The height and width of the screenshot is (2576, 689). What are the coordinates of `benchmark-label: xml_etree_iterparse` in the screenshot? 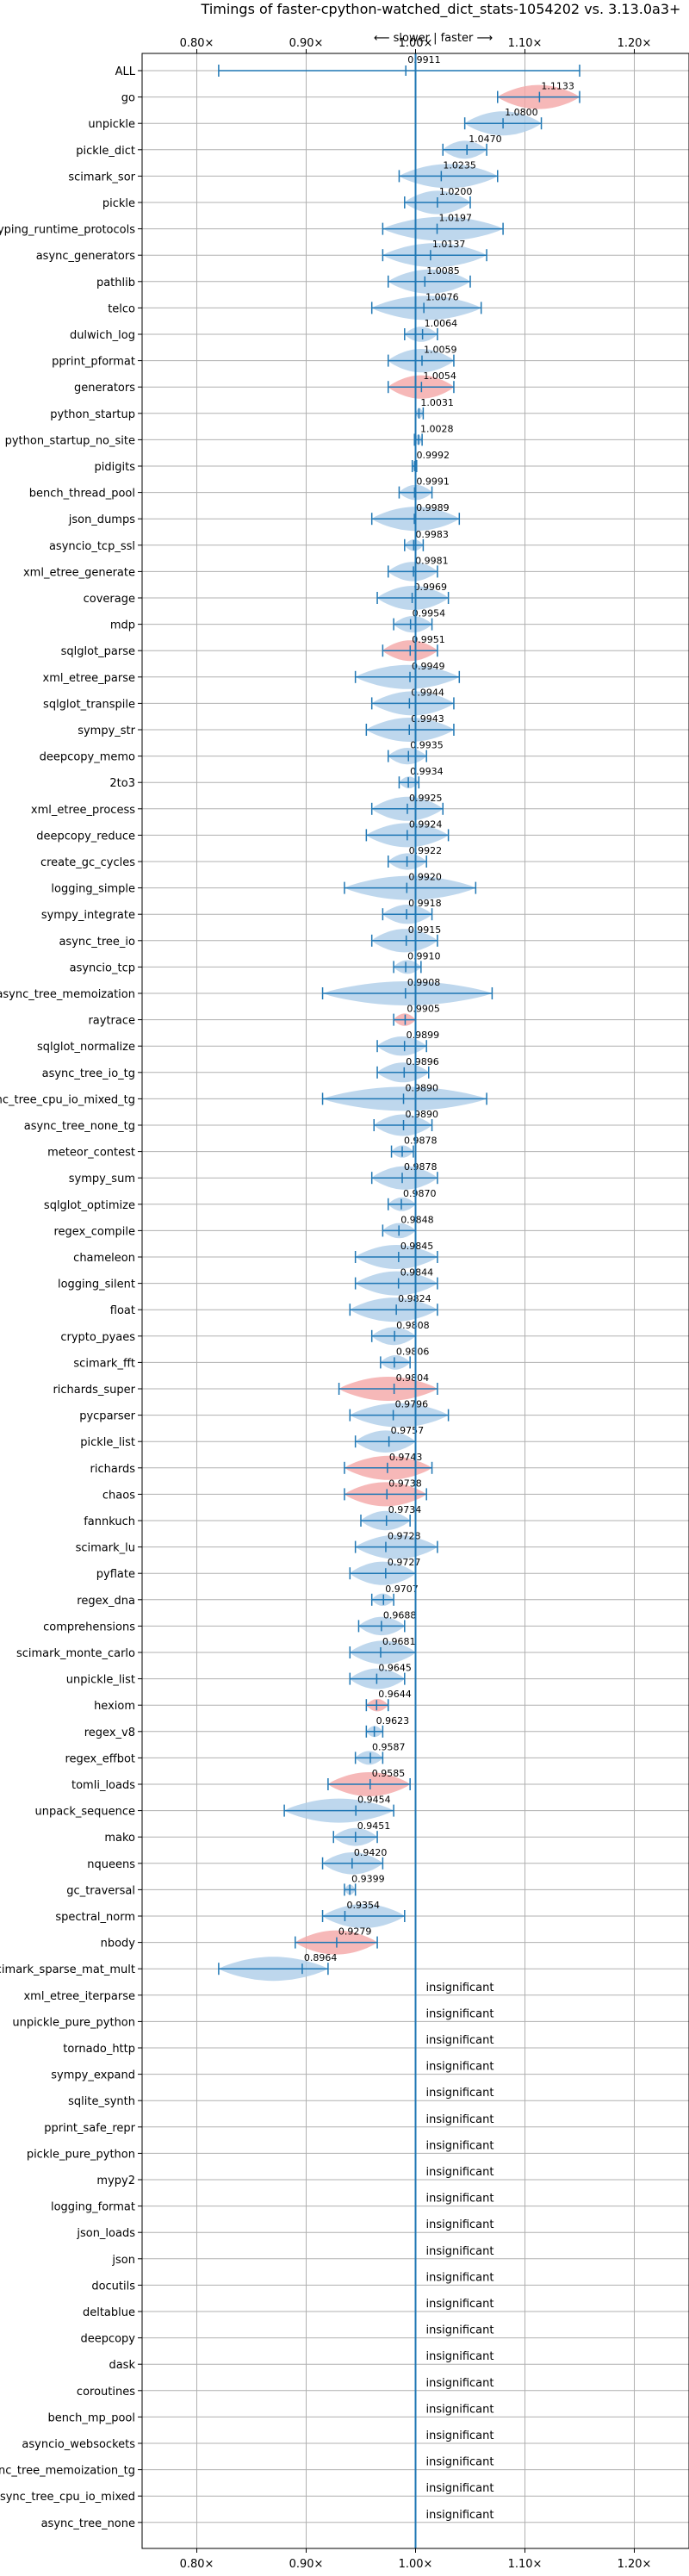 It's located at (79, 1997).